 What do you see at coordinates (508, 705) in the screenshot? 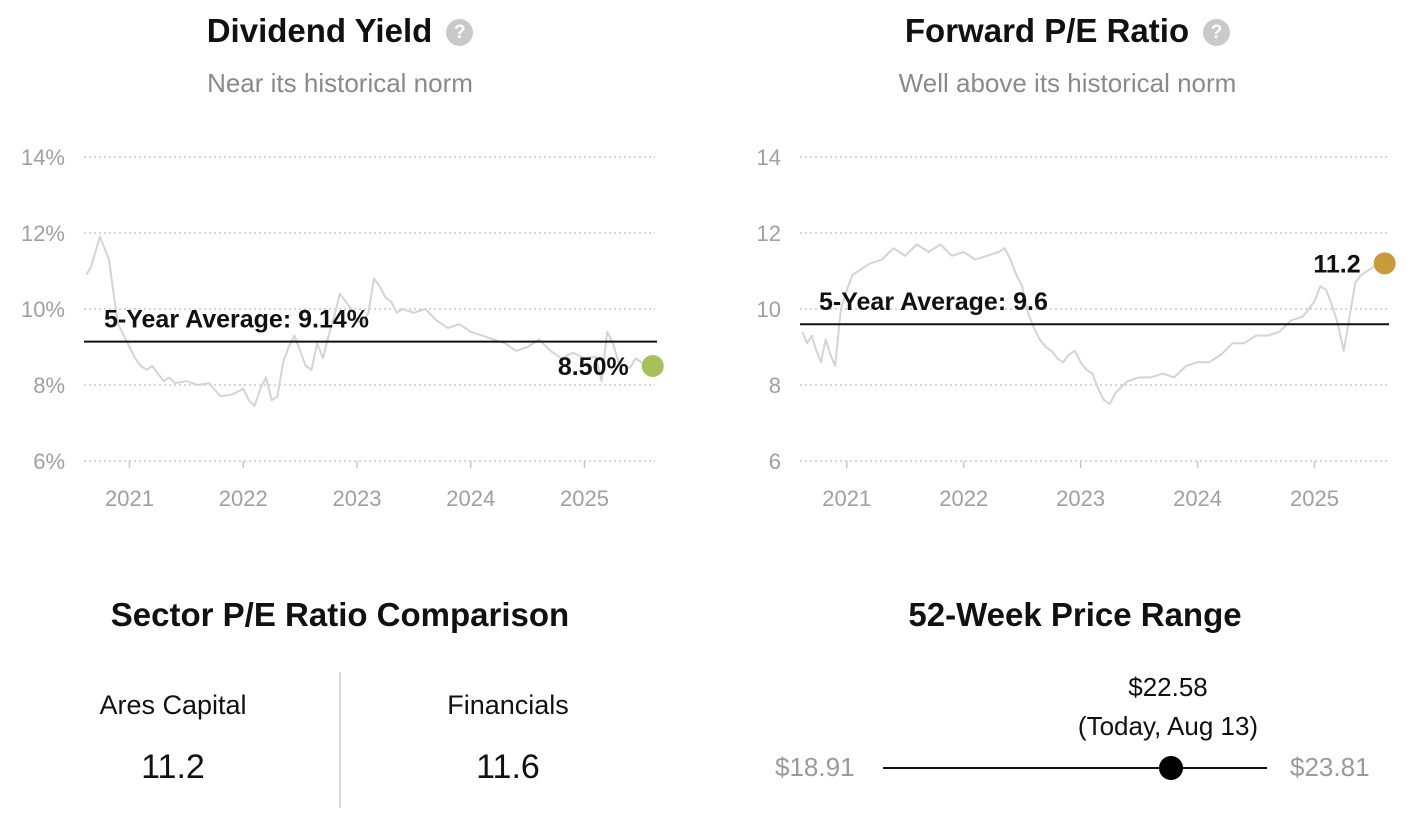
I see `sector-name: Financials` at bounding box center [508, 705].